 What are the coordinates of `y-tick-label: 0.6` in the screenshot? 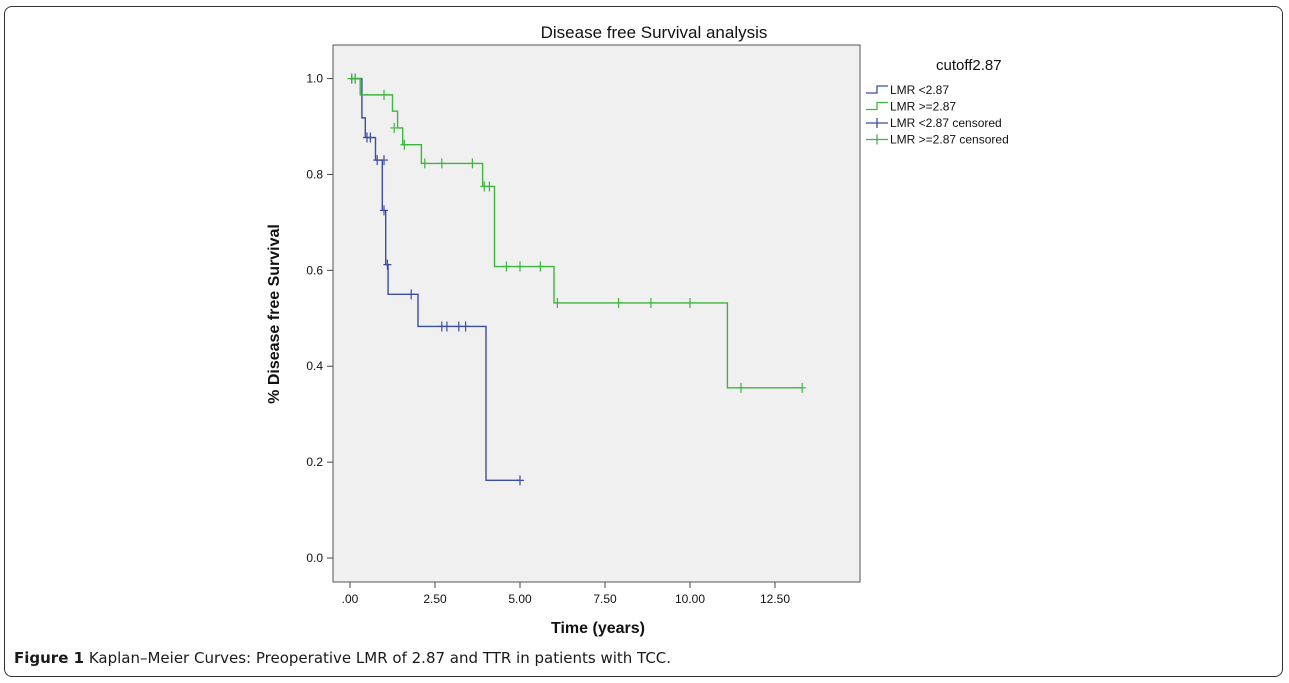 It's located at (314, 270).